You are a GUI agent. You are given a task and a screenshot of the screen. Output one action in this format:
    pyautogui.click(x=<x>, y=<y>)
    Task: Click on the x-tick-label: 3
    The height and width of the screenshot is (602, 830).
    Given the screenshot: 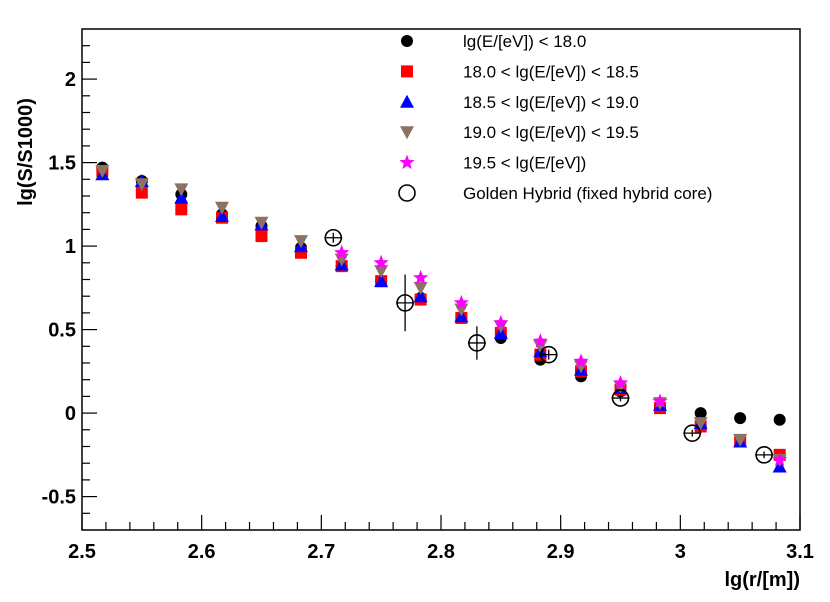 What is the action you would take?
    pyautogui.click(x=680, y=552)
    